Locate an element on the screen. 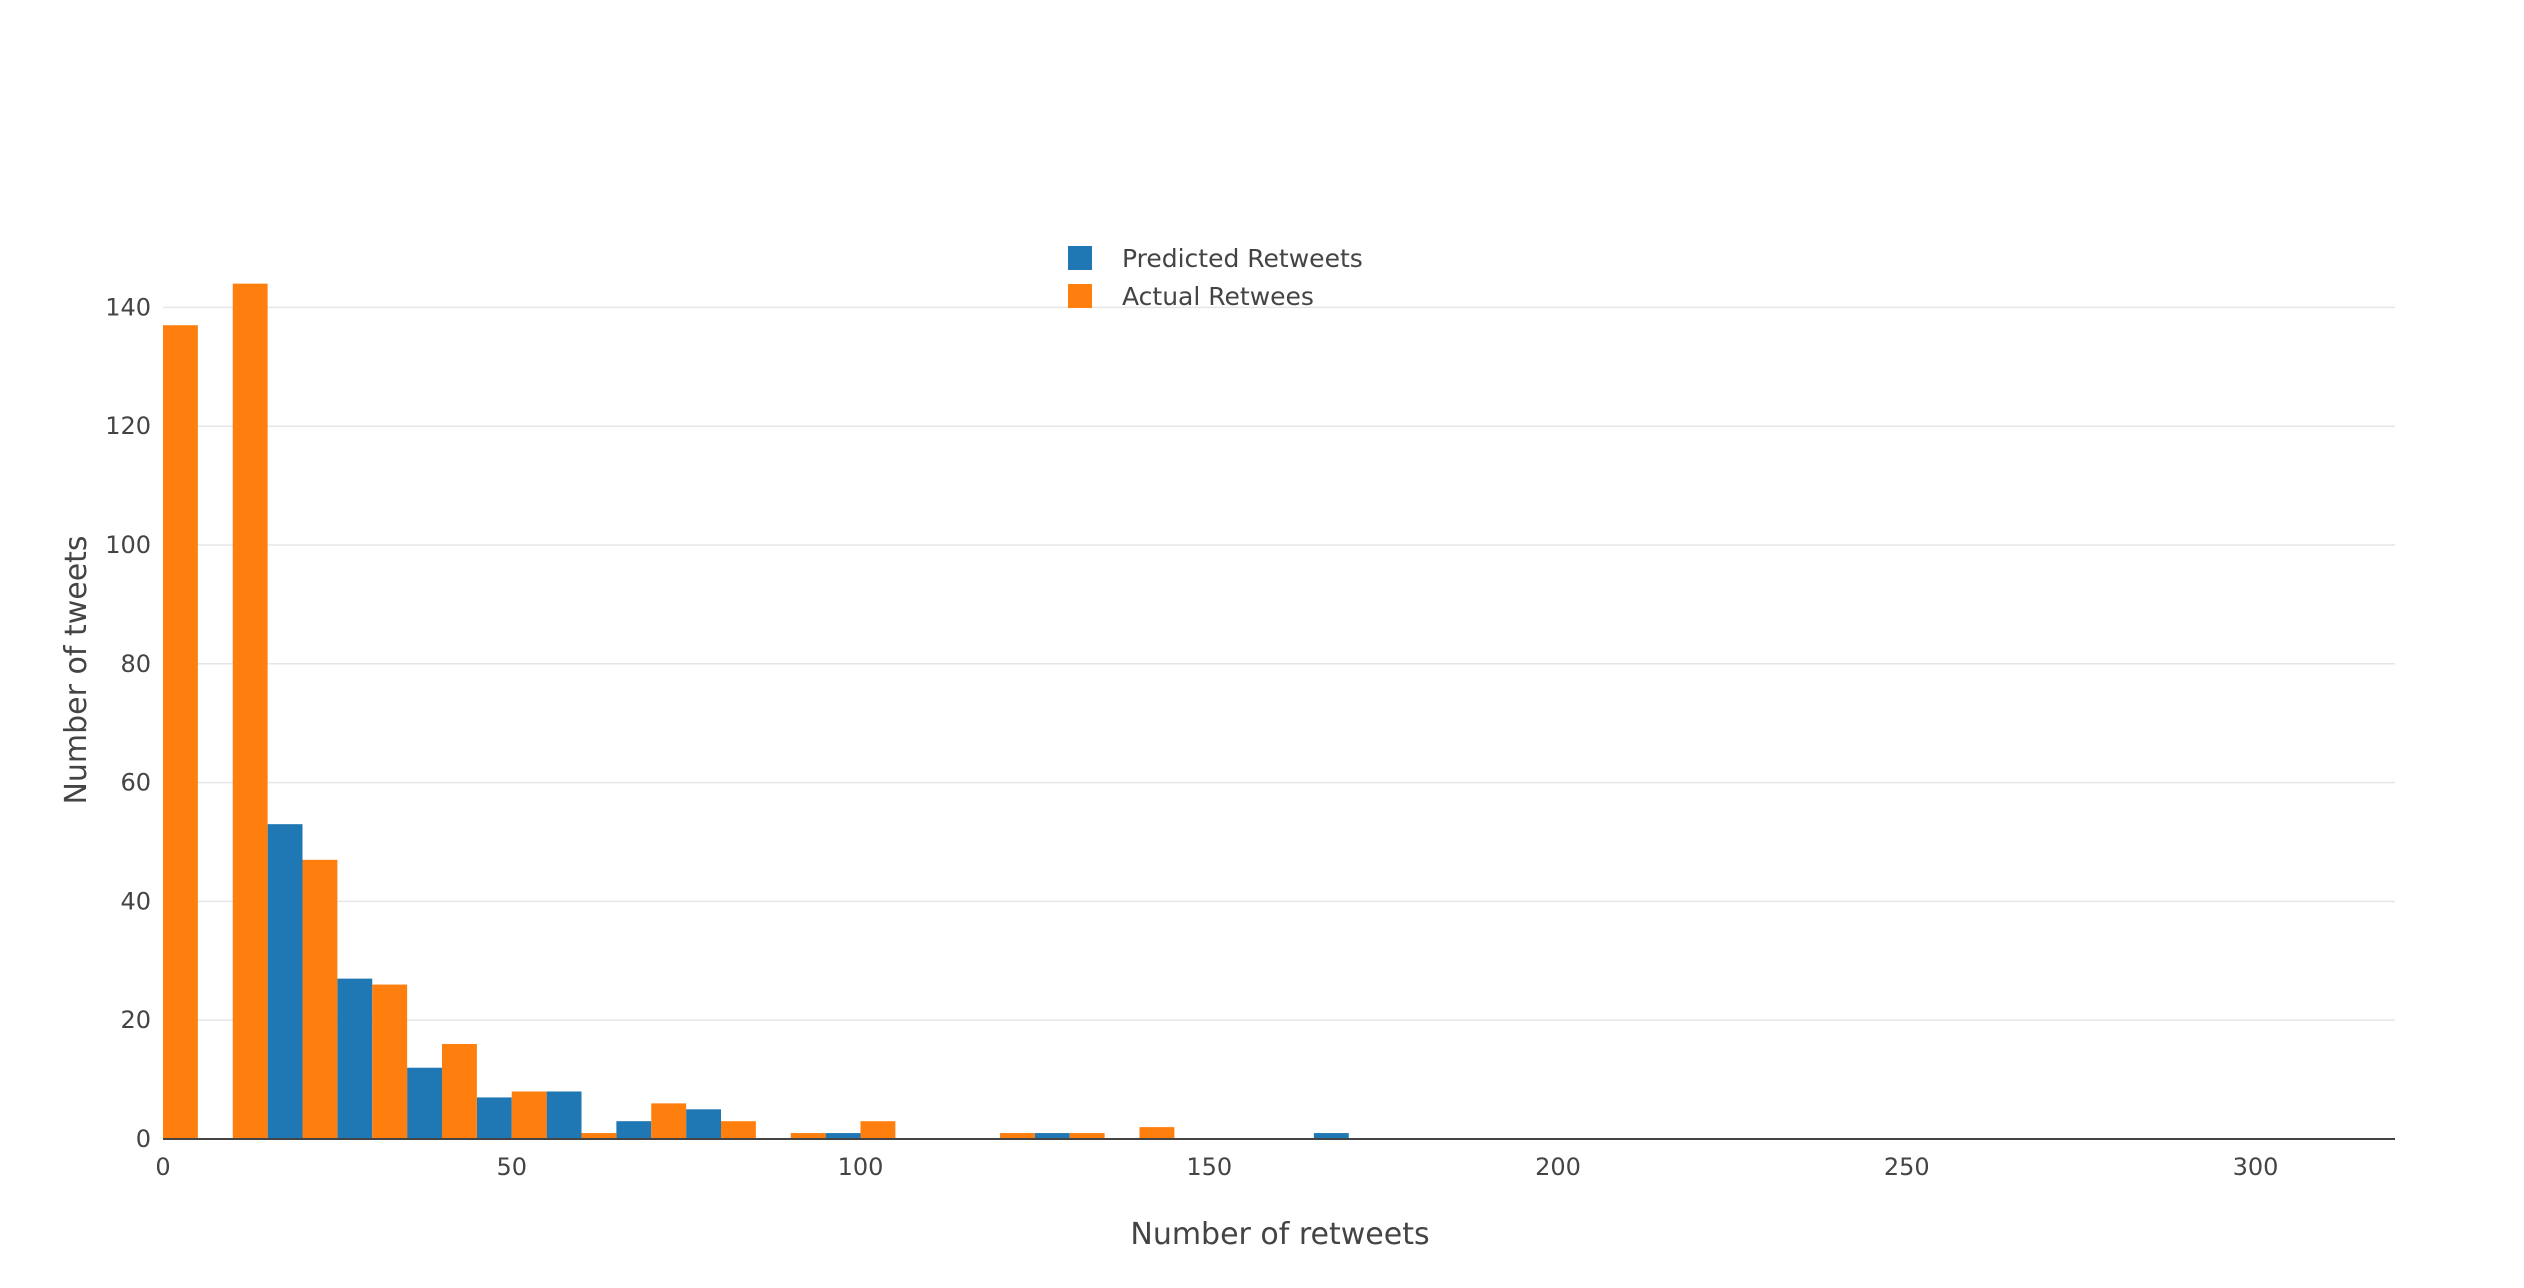 The height and width of the screenshot is (1288, 2524). y-tick-label: 100 is located at coordinates (128, 545).